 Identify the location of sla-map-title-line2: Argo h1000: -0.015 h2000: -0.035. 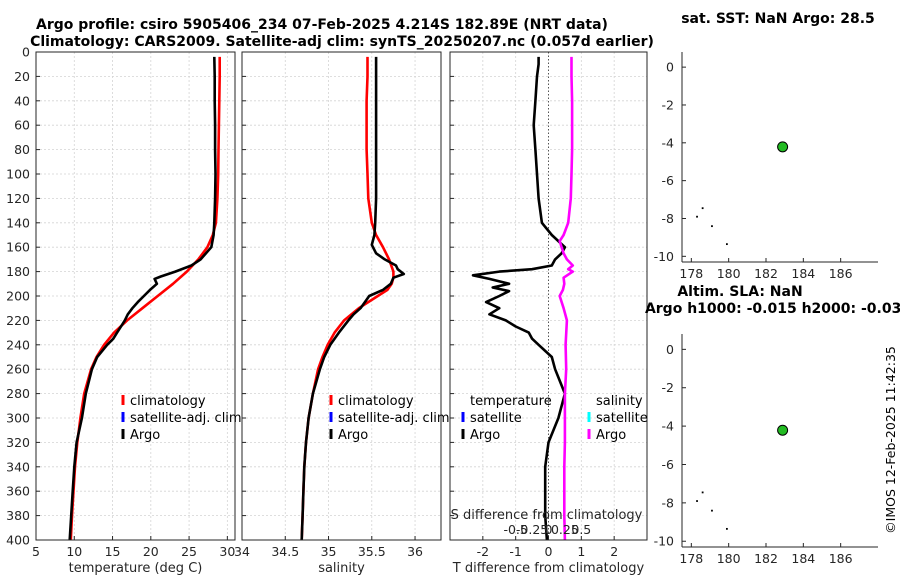
(772, 309).